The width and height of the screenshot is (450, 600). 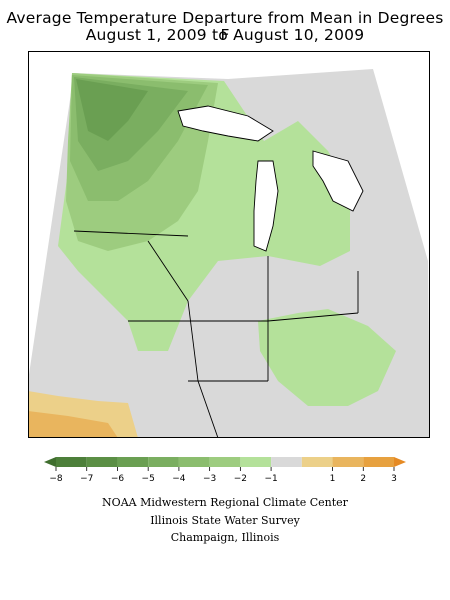 I want to click on credit-location: Champaign, Illinois, so click(x=225, y=537).